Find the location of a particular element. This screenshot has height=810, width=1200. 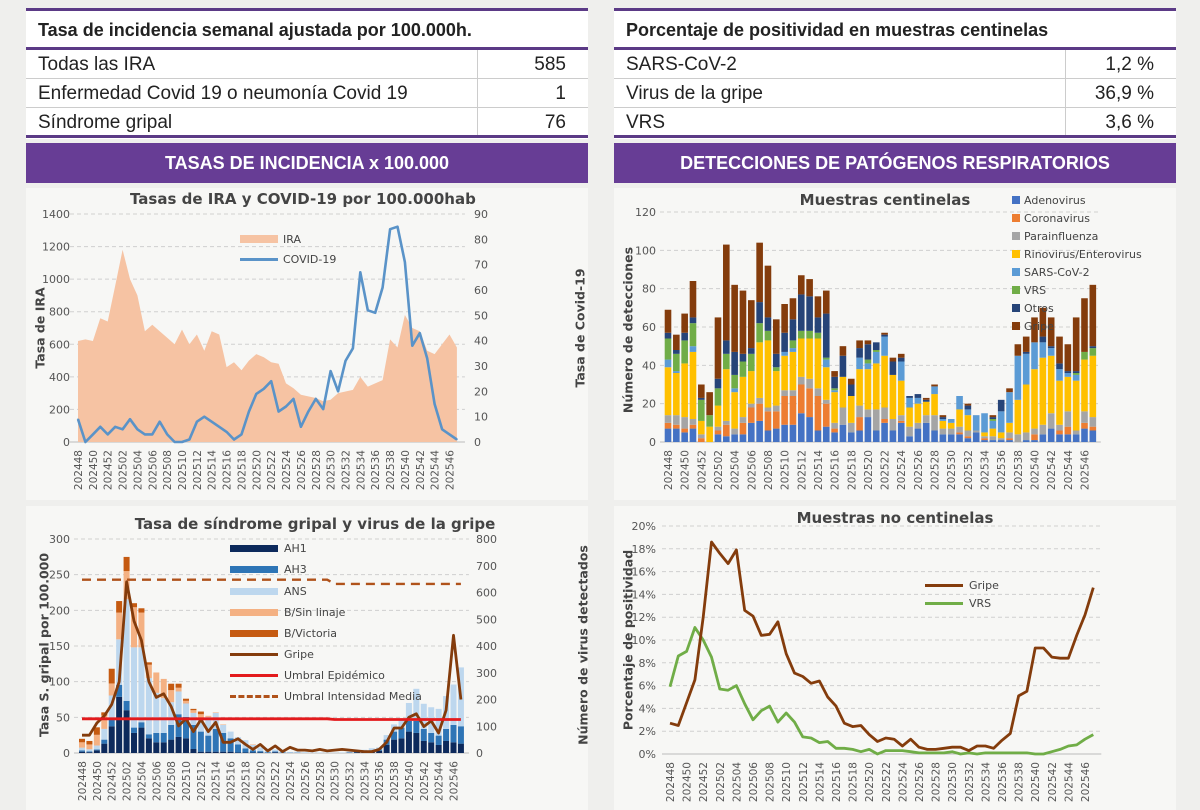

y2-tick-label: 200 is located at coordinates (486, 700).